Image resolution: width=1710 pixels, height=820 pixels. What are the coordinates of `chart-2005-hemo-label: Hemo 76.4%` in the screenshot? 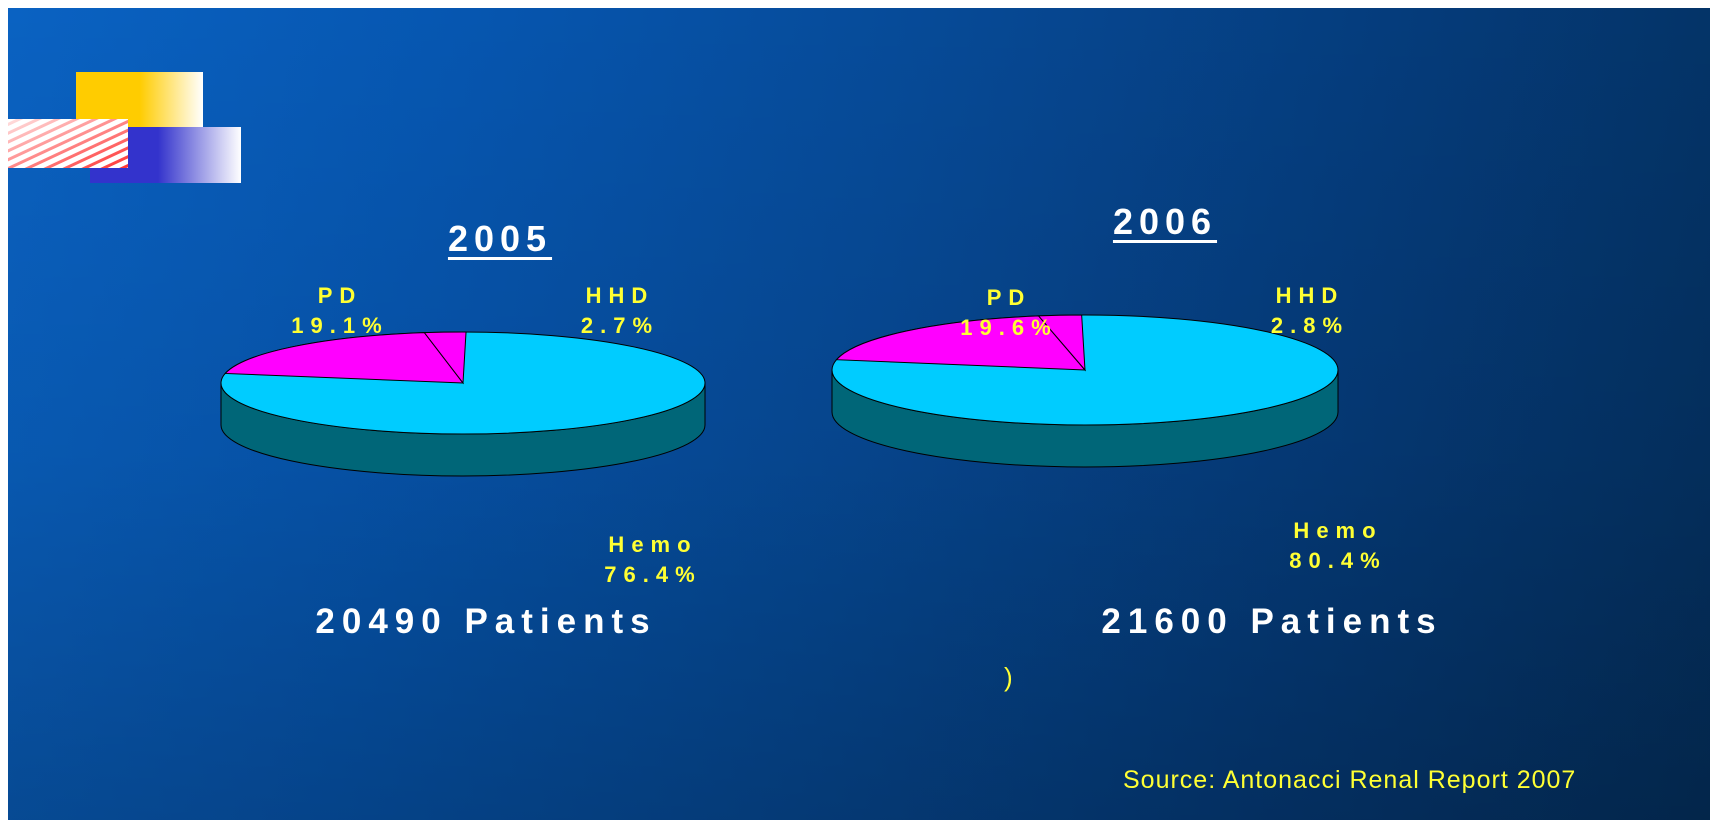 It's located at (652, 560).